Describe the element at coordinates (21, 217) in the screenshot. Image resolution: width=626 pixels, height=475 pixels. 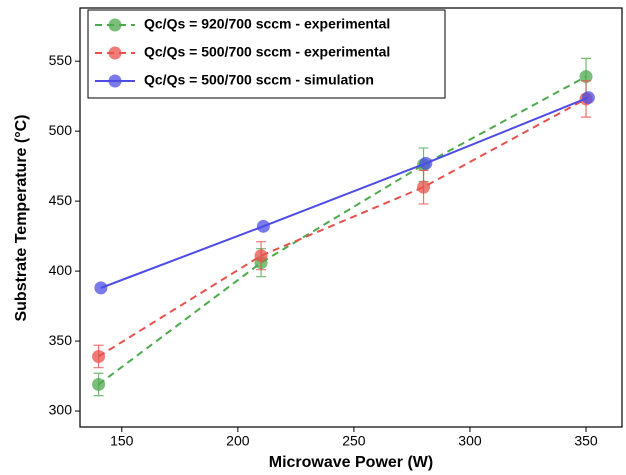
I see `y-axis-label: Substrate Temperature (°C)` at that location.